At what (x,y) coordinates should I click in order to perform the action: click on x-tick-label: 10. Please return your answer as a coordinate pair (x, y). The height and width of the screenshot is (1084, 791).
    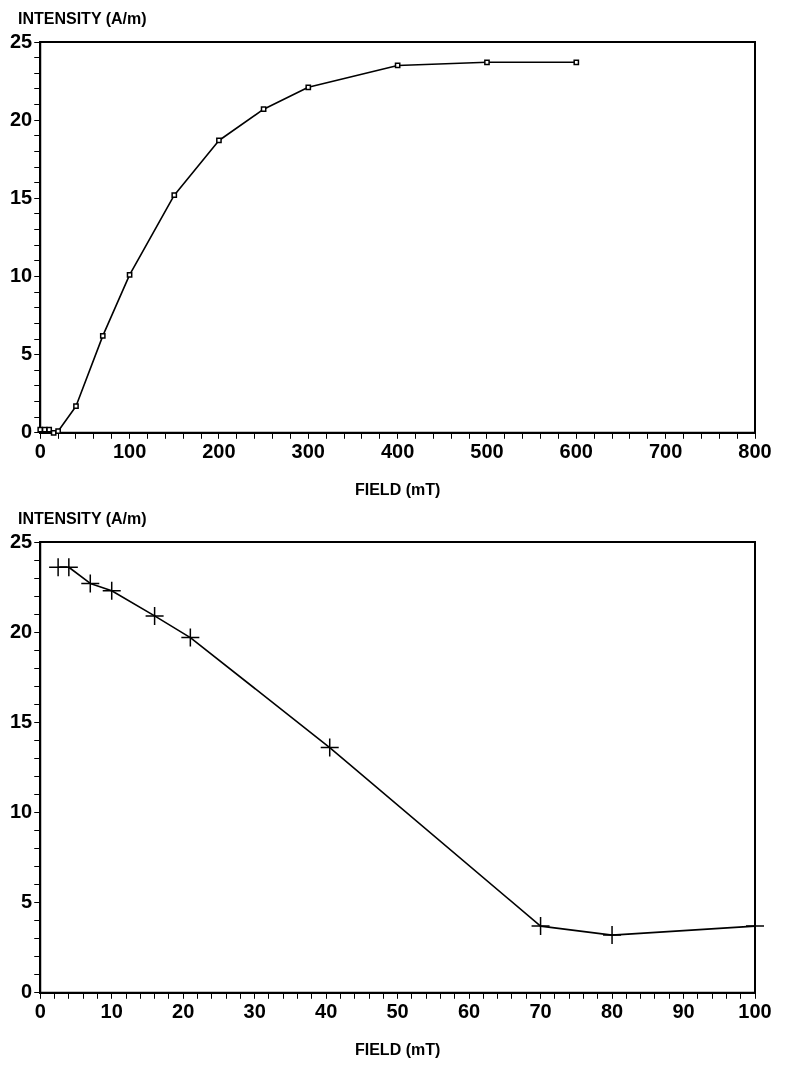
    Looking at the image, I should click on (111, 1011).